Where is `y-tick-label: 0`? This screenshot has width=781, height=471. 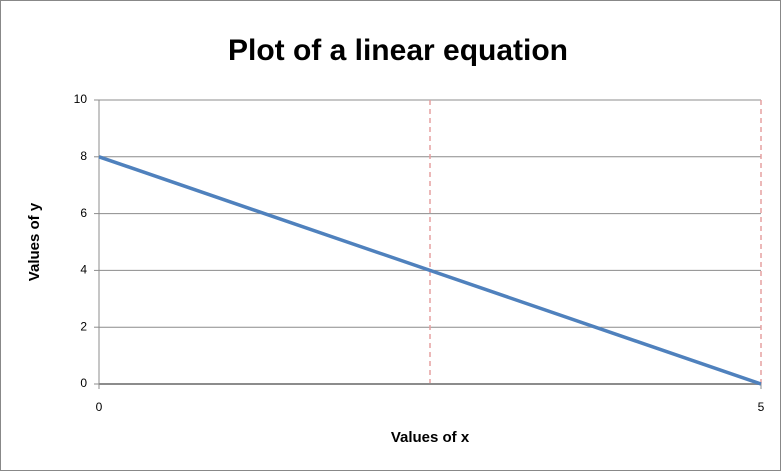 y-tick-label: 0 is located at coordinates (83, 383).